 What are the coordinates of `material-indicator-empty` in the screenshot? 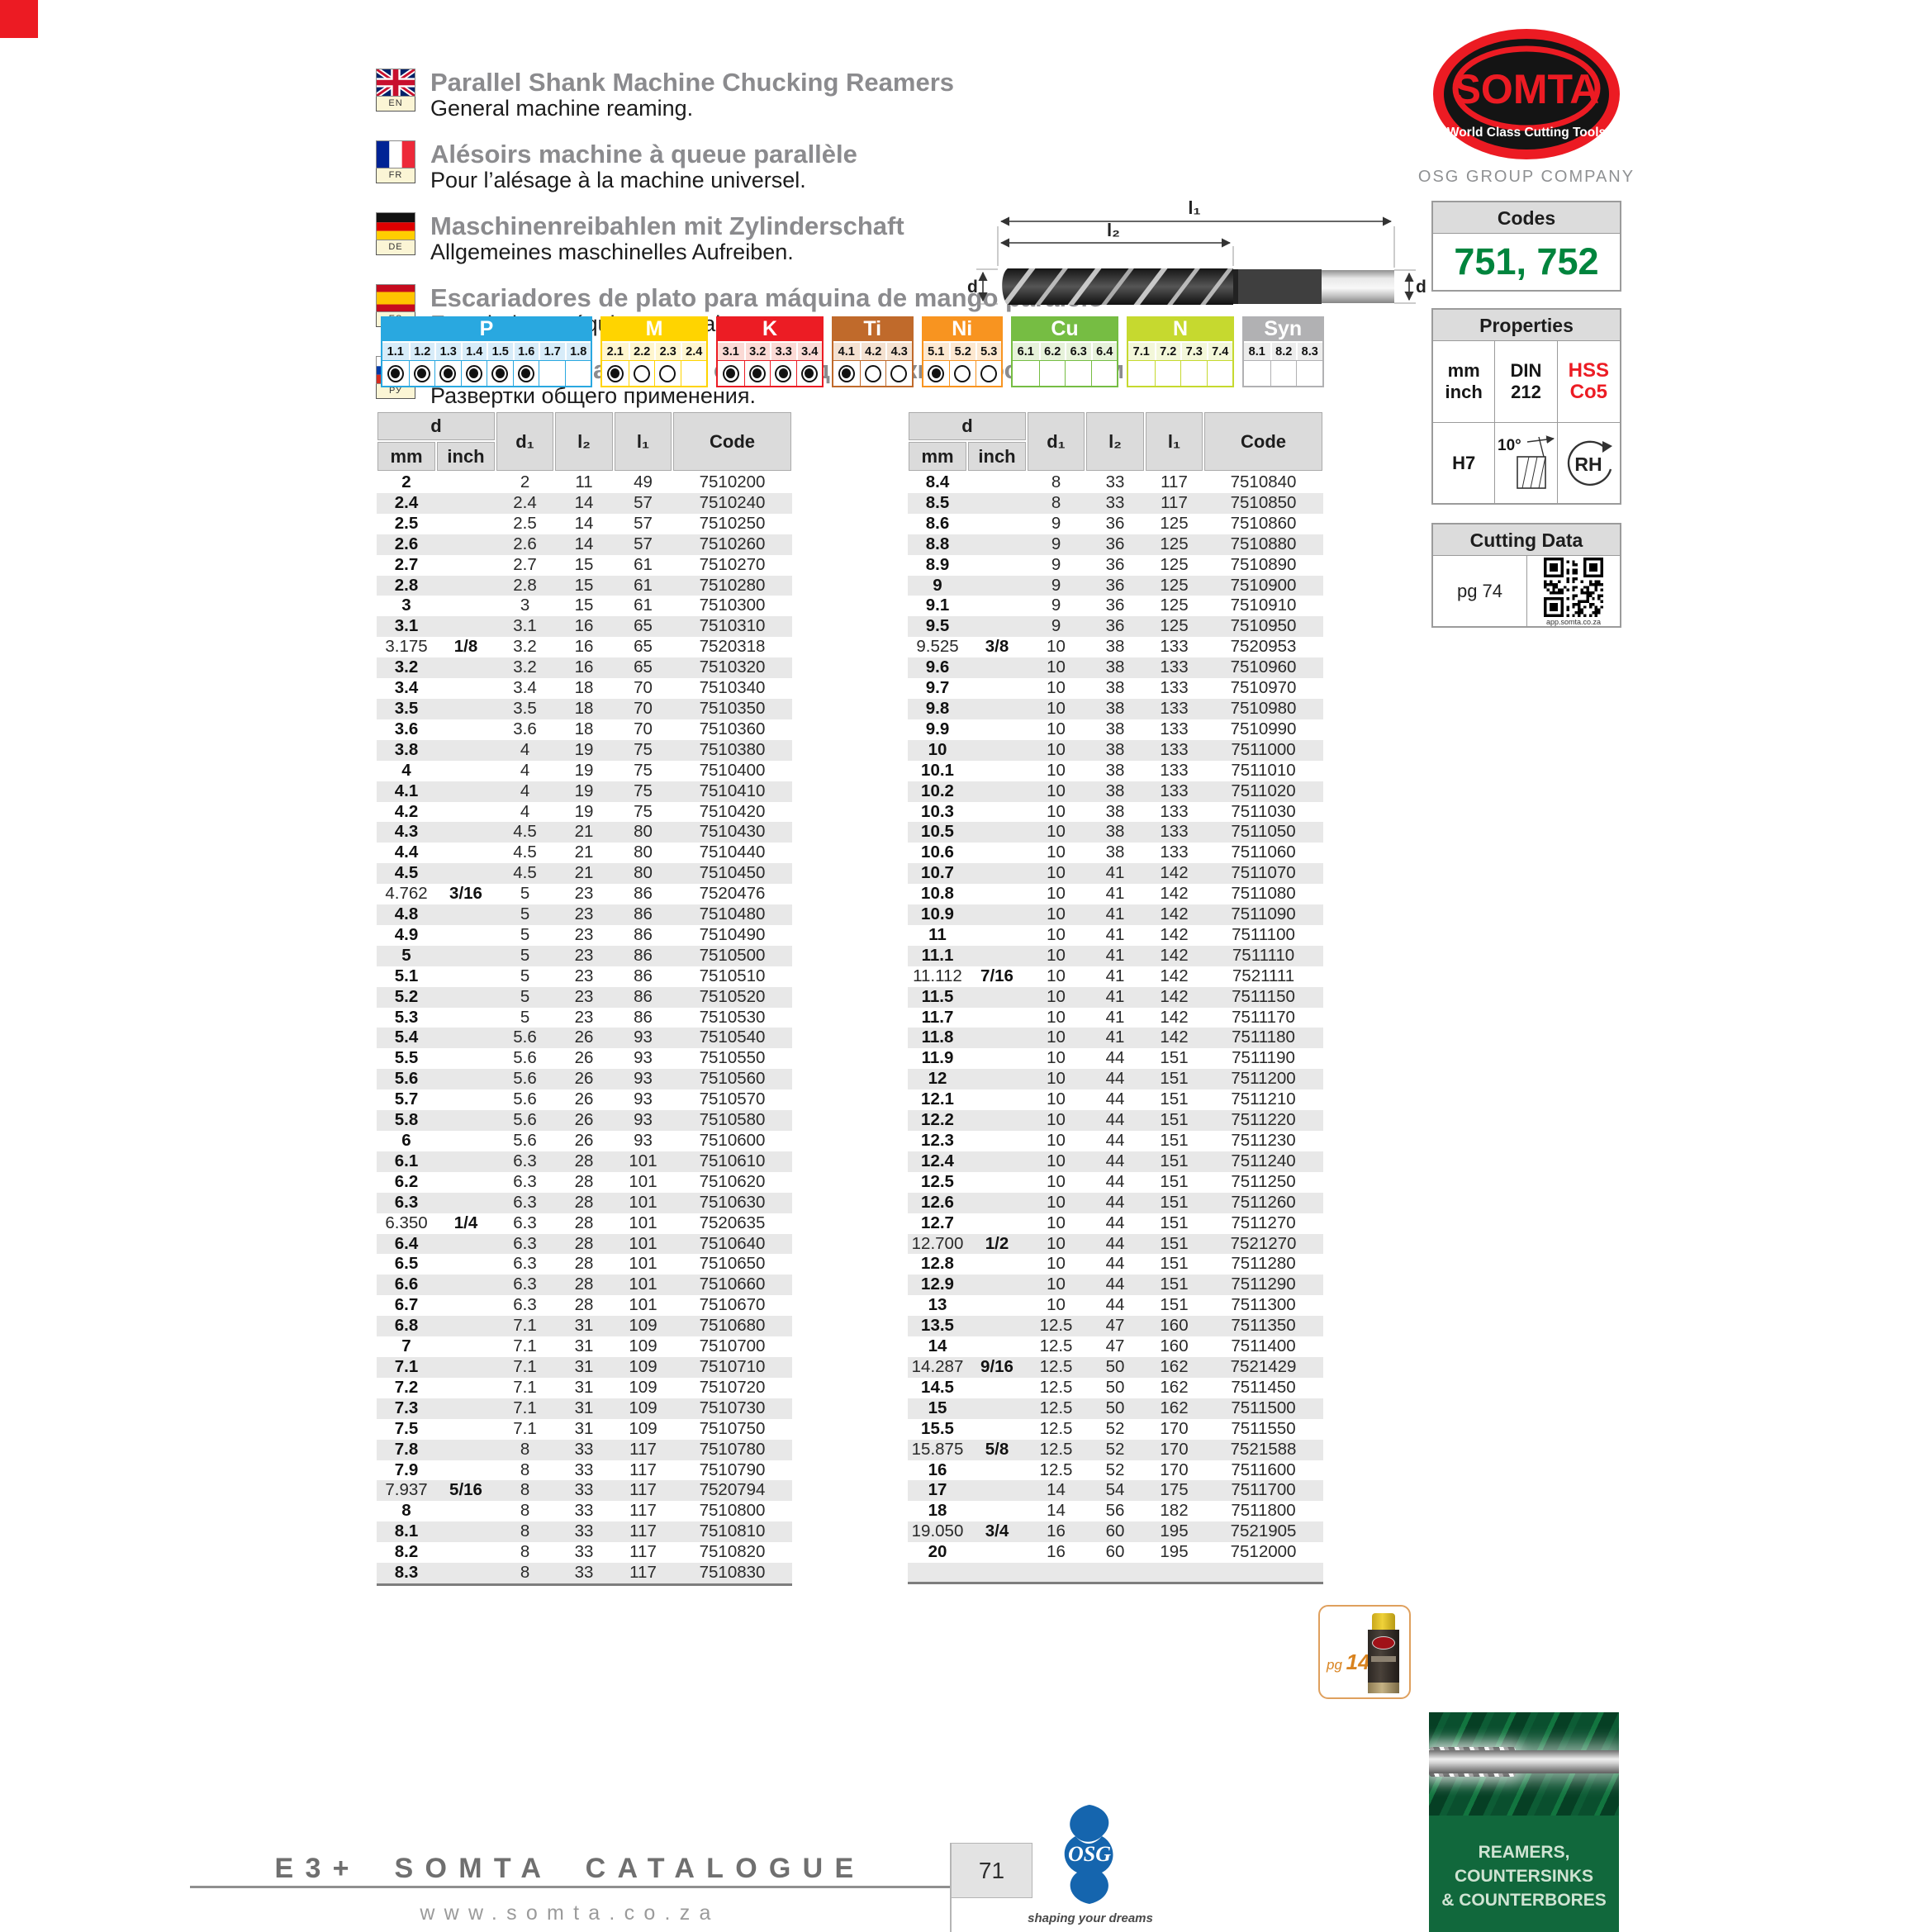 It's located at (668, 373).